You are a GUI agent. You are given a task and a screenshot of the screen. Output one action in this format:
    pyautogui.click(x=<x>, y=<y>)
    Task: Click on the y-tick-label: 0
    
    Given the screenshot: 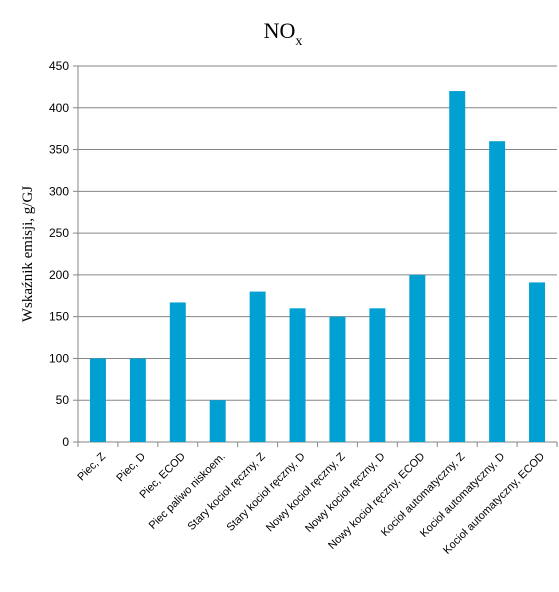 What is the action you would take?
    pyautogui.click(x=65, y=442)
    